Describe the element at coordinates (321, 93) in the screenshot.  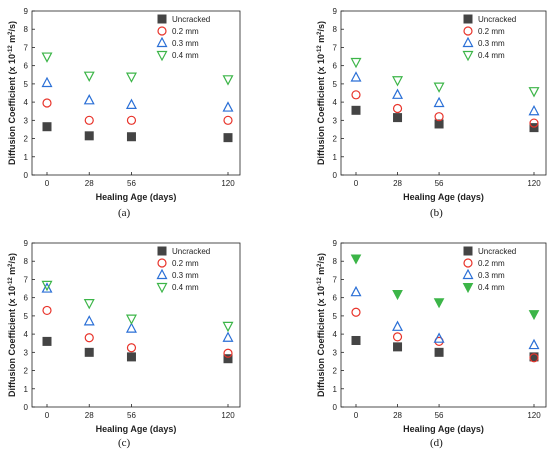
I see `y-axis-label: Diffusion Coefficient (x 10-12 m2/s)` at that location.